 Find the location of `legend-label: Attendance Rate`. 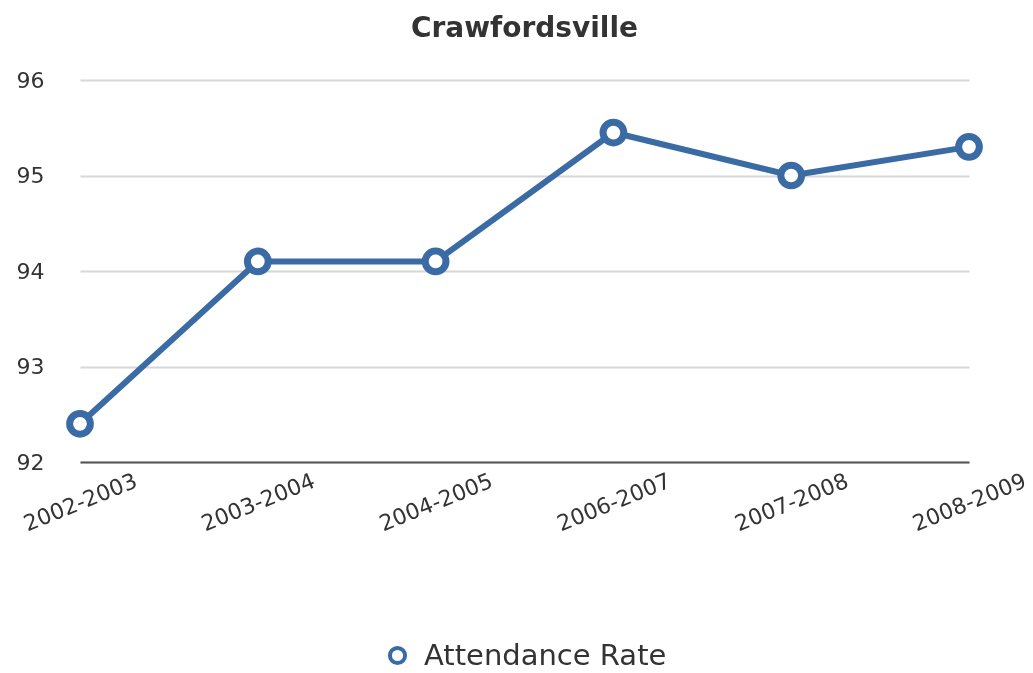

legend-label: Attendance Rate is located at coordinates (545, 654).